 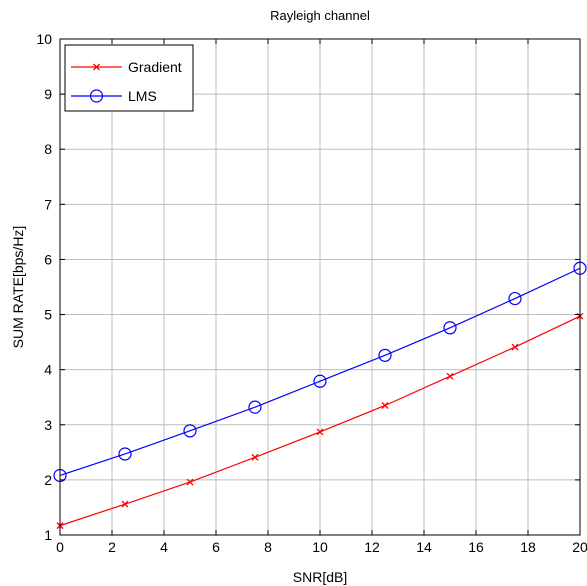 I want to click on x-tick-label: 20, so click(x=579, y=547).